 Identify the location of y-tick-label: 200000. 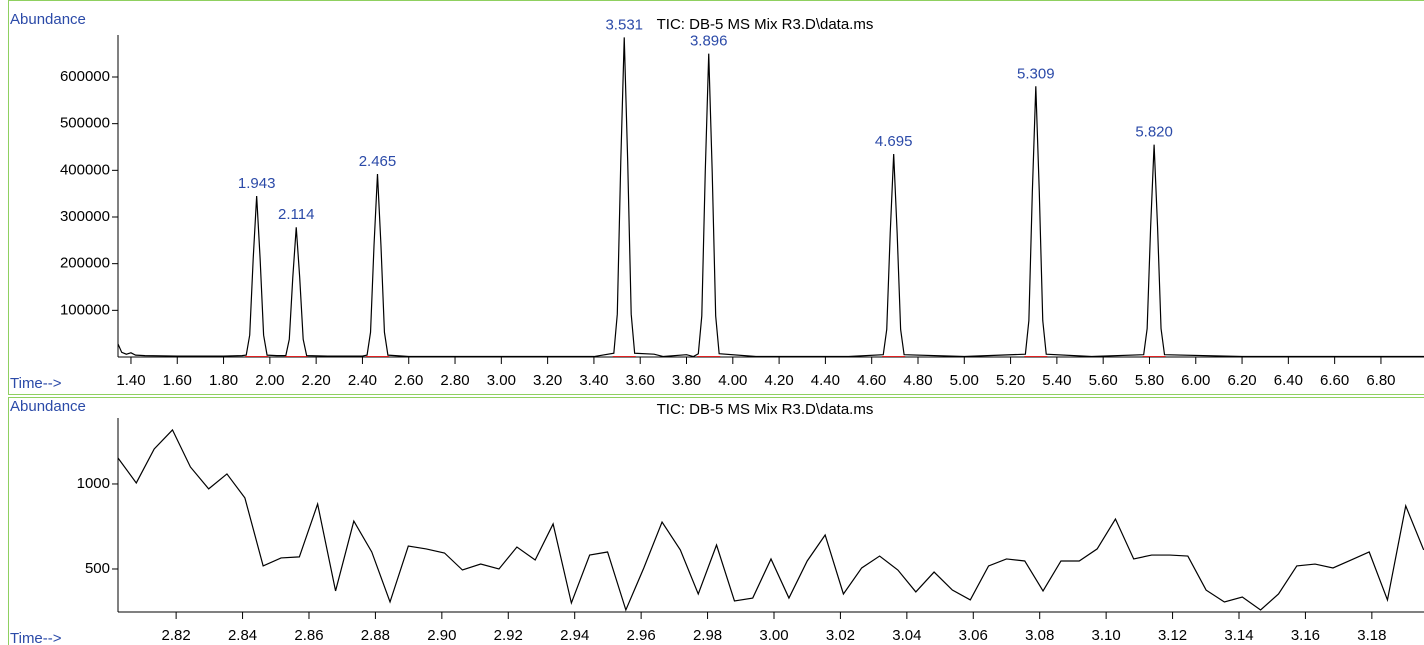
(85, 263).